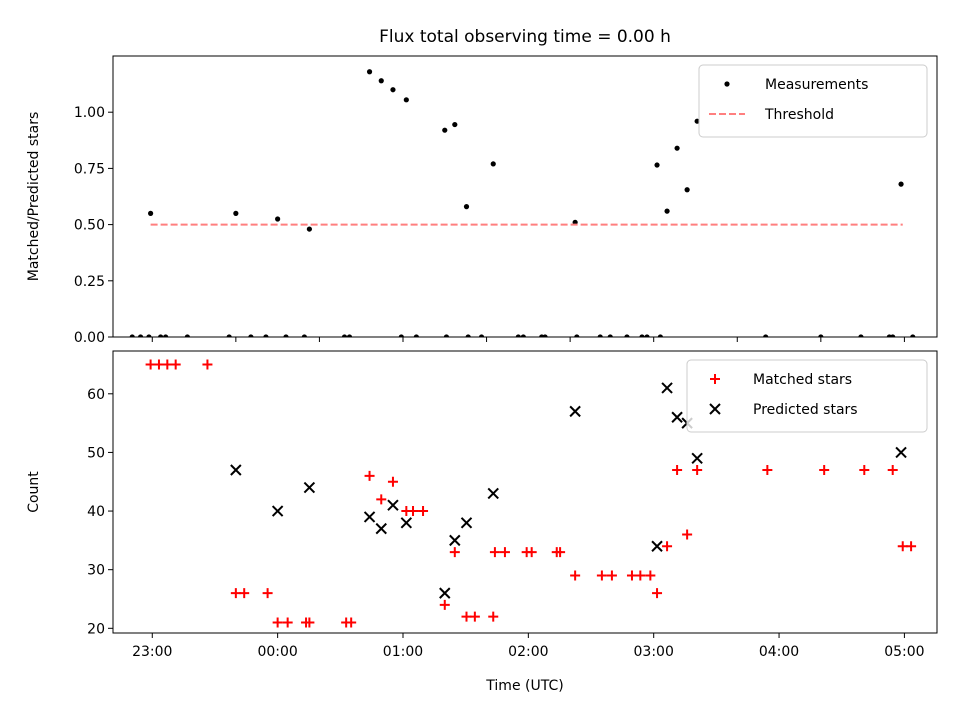 This screenshot has width=960, height=720. Describe the element at coordinates (96, 453) in the screenshot. I see `y-tick-label: 50` at that location.